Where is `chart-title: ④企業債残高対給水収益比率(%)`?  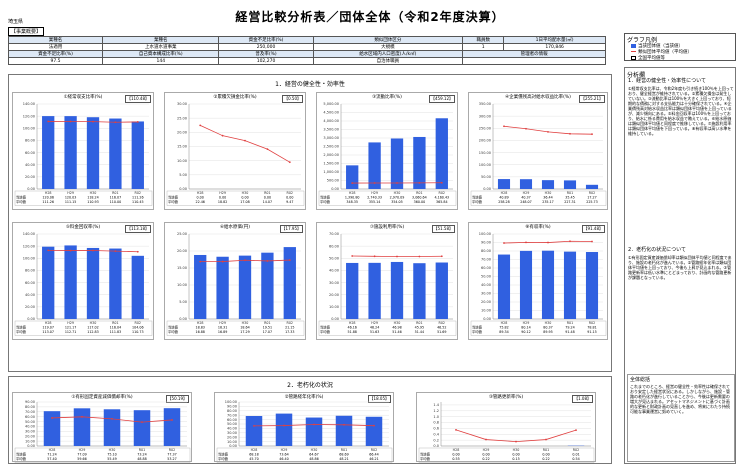
chart-title: ④企業債残高対給水収益比率(%) is located at coordinates (538, 97).